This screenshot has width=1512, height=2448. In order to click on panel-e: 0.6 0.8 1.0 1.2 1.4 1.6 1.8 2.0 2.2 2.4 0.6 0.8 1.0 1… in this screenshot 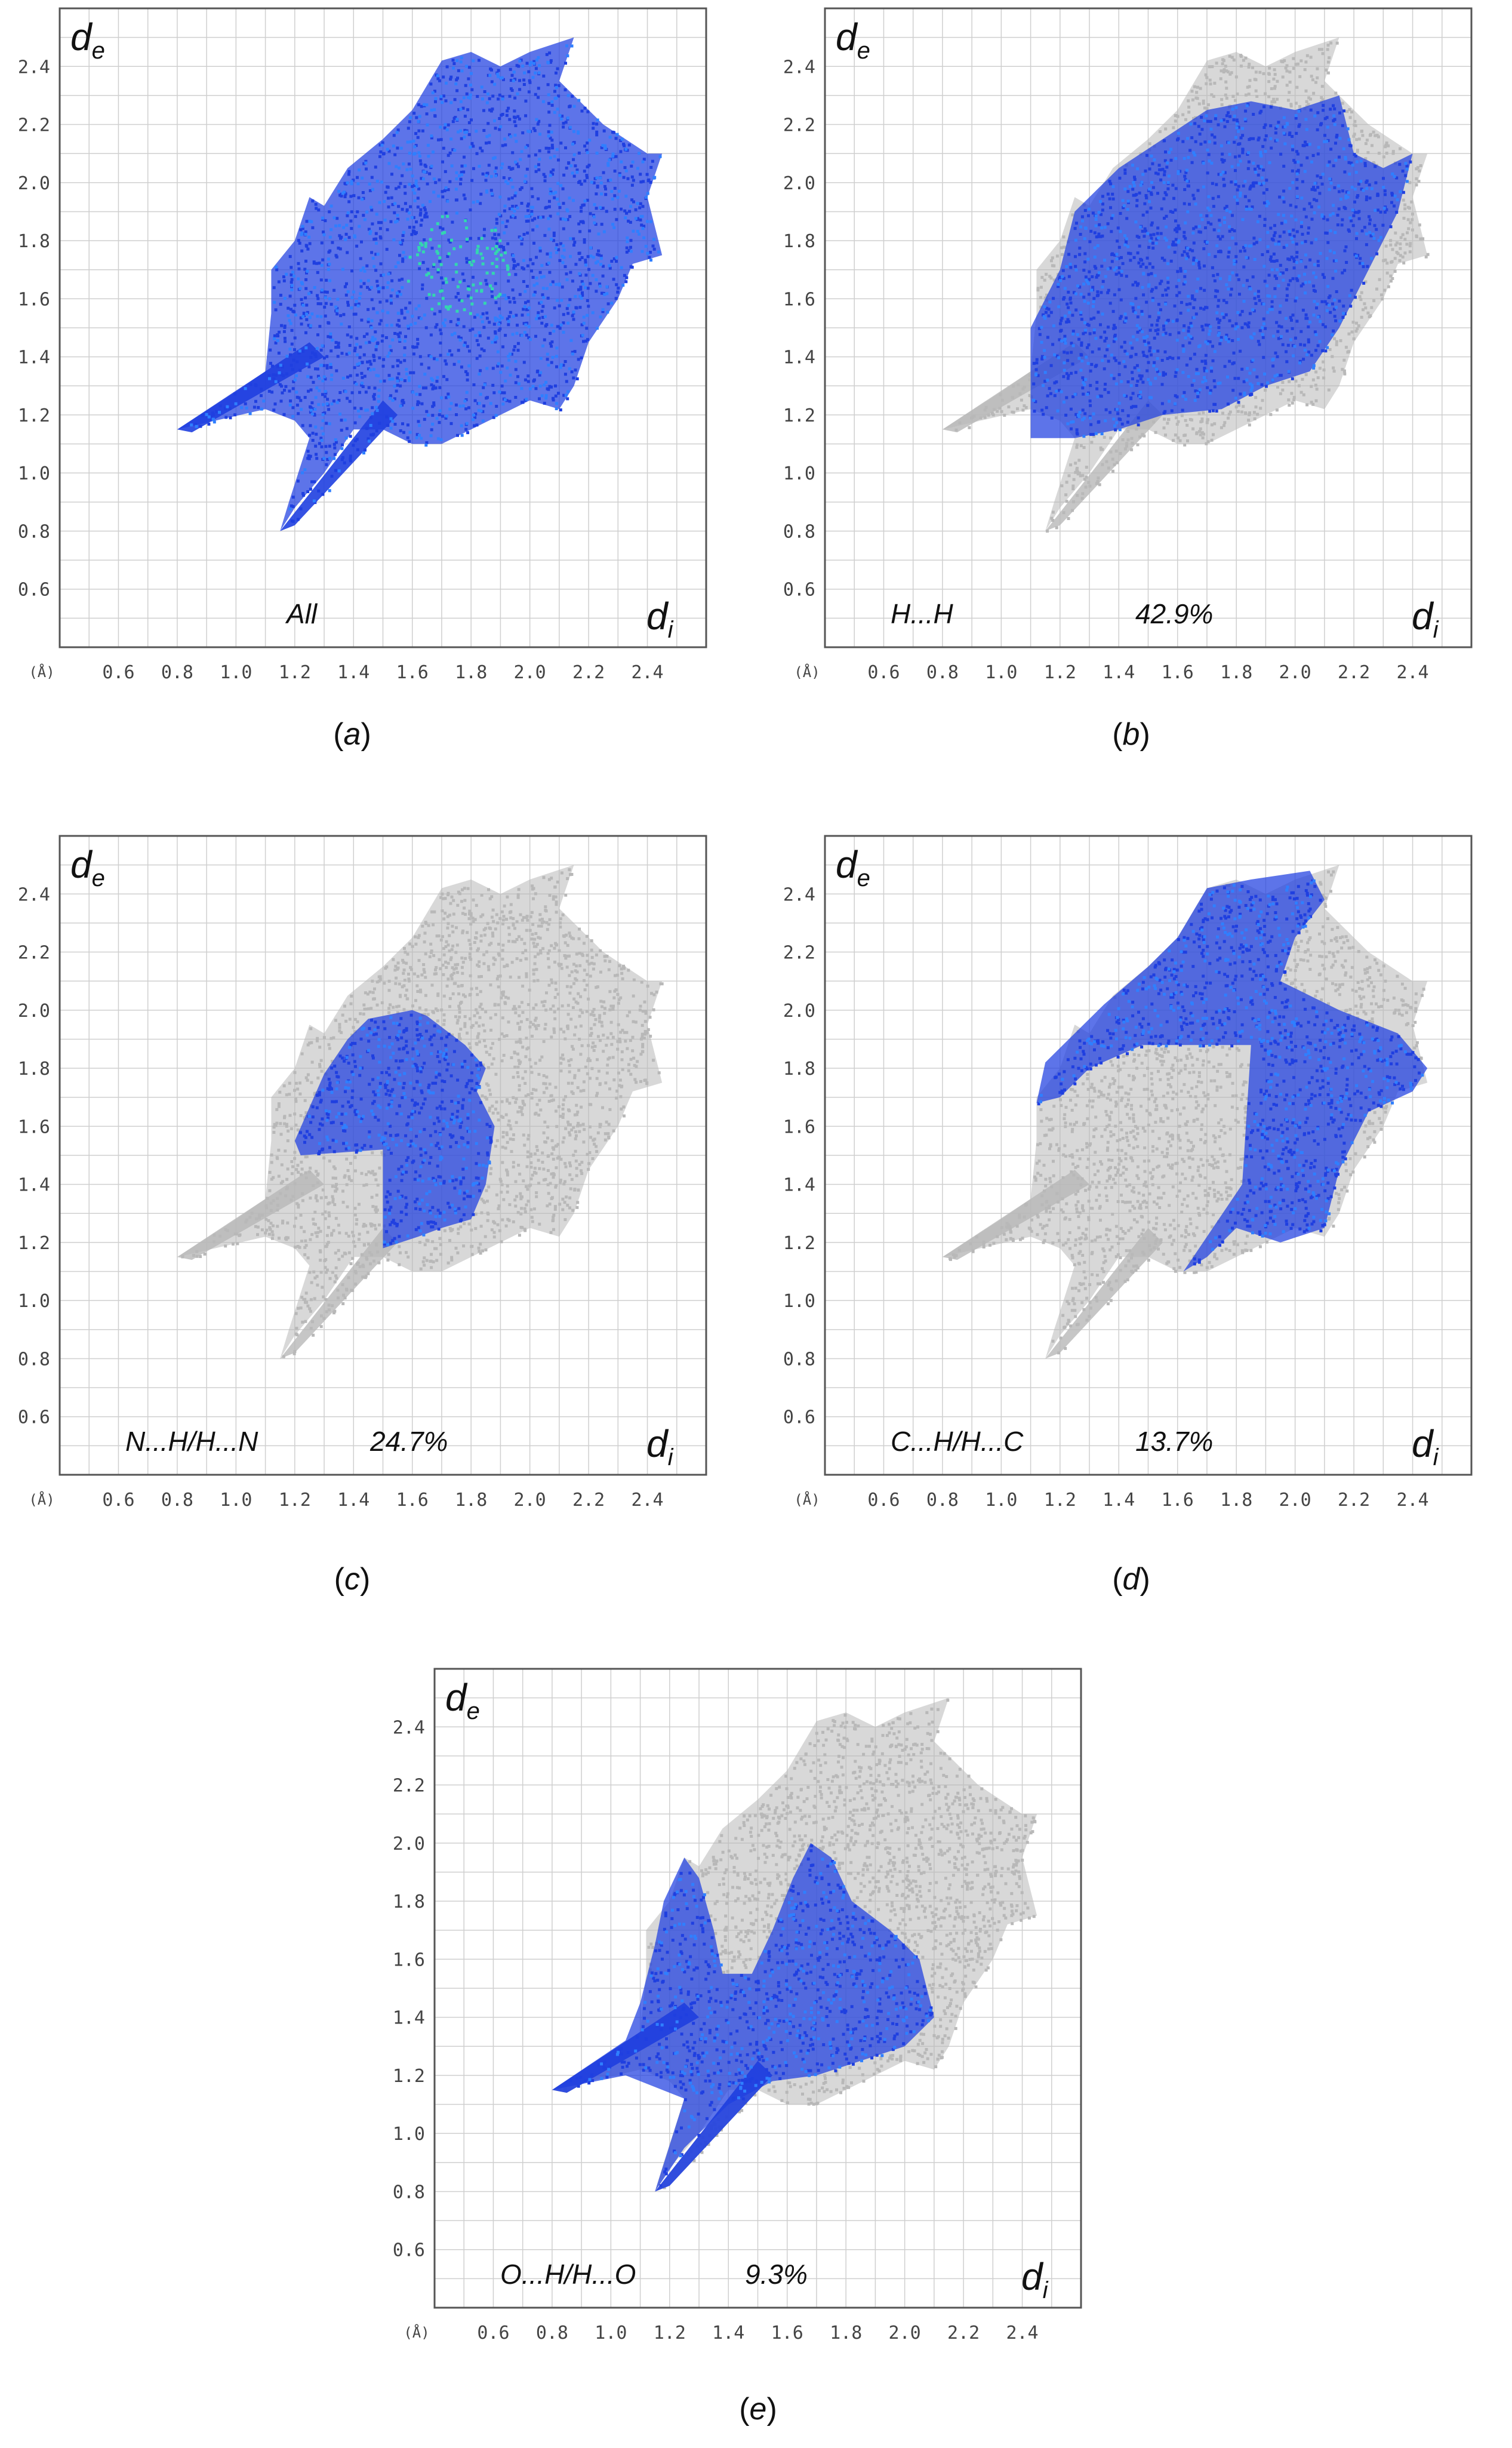, I will do `click(737, 2006)`.